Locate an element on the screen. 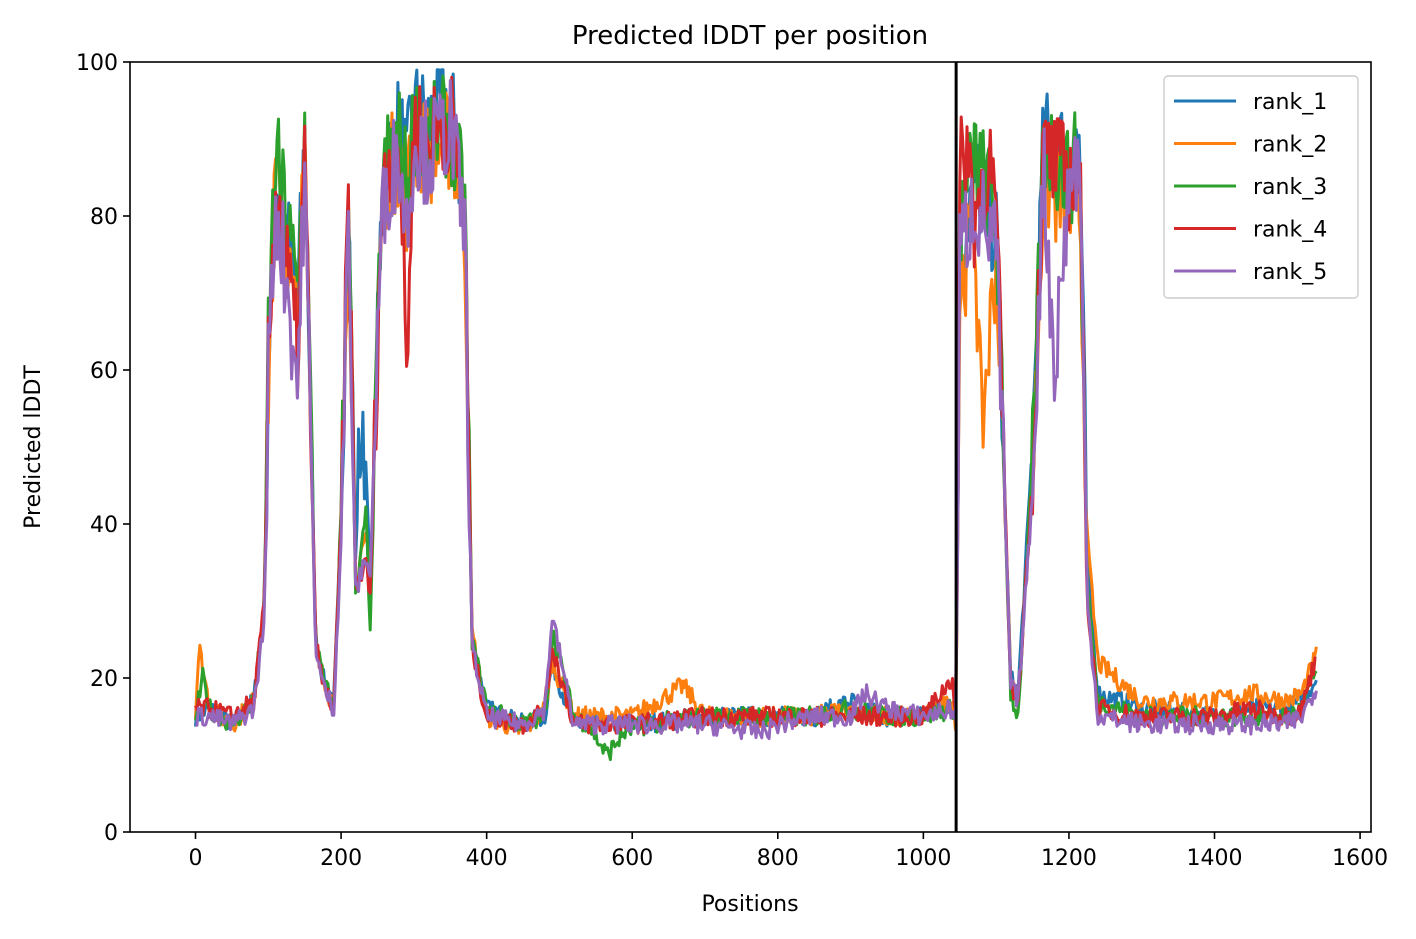 This screenshot has height=939, width=1416. legend: rank_1 rank_2 rank_3 rank_4 rank_5 is located at coordinates (1261, 187).